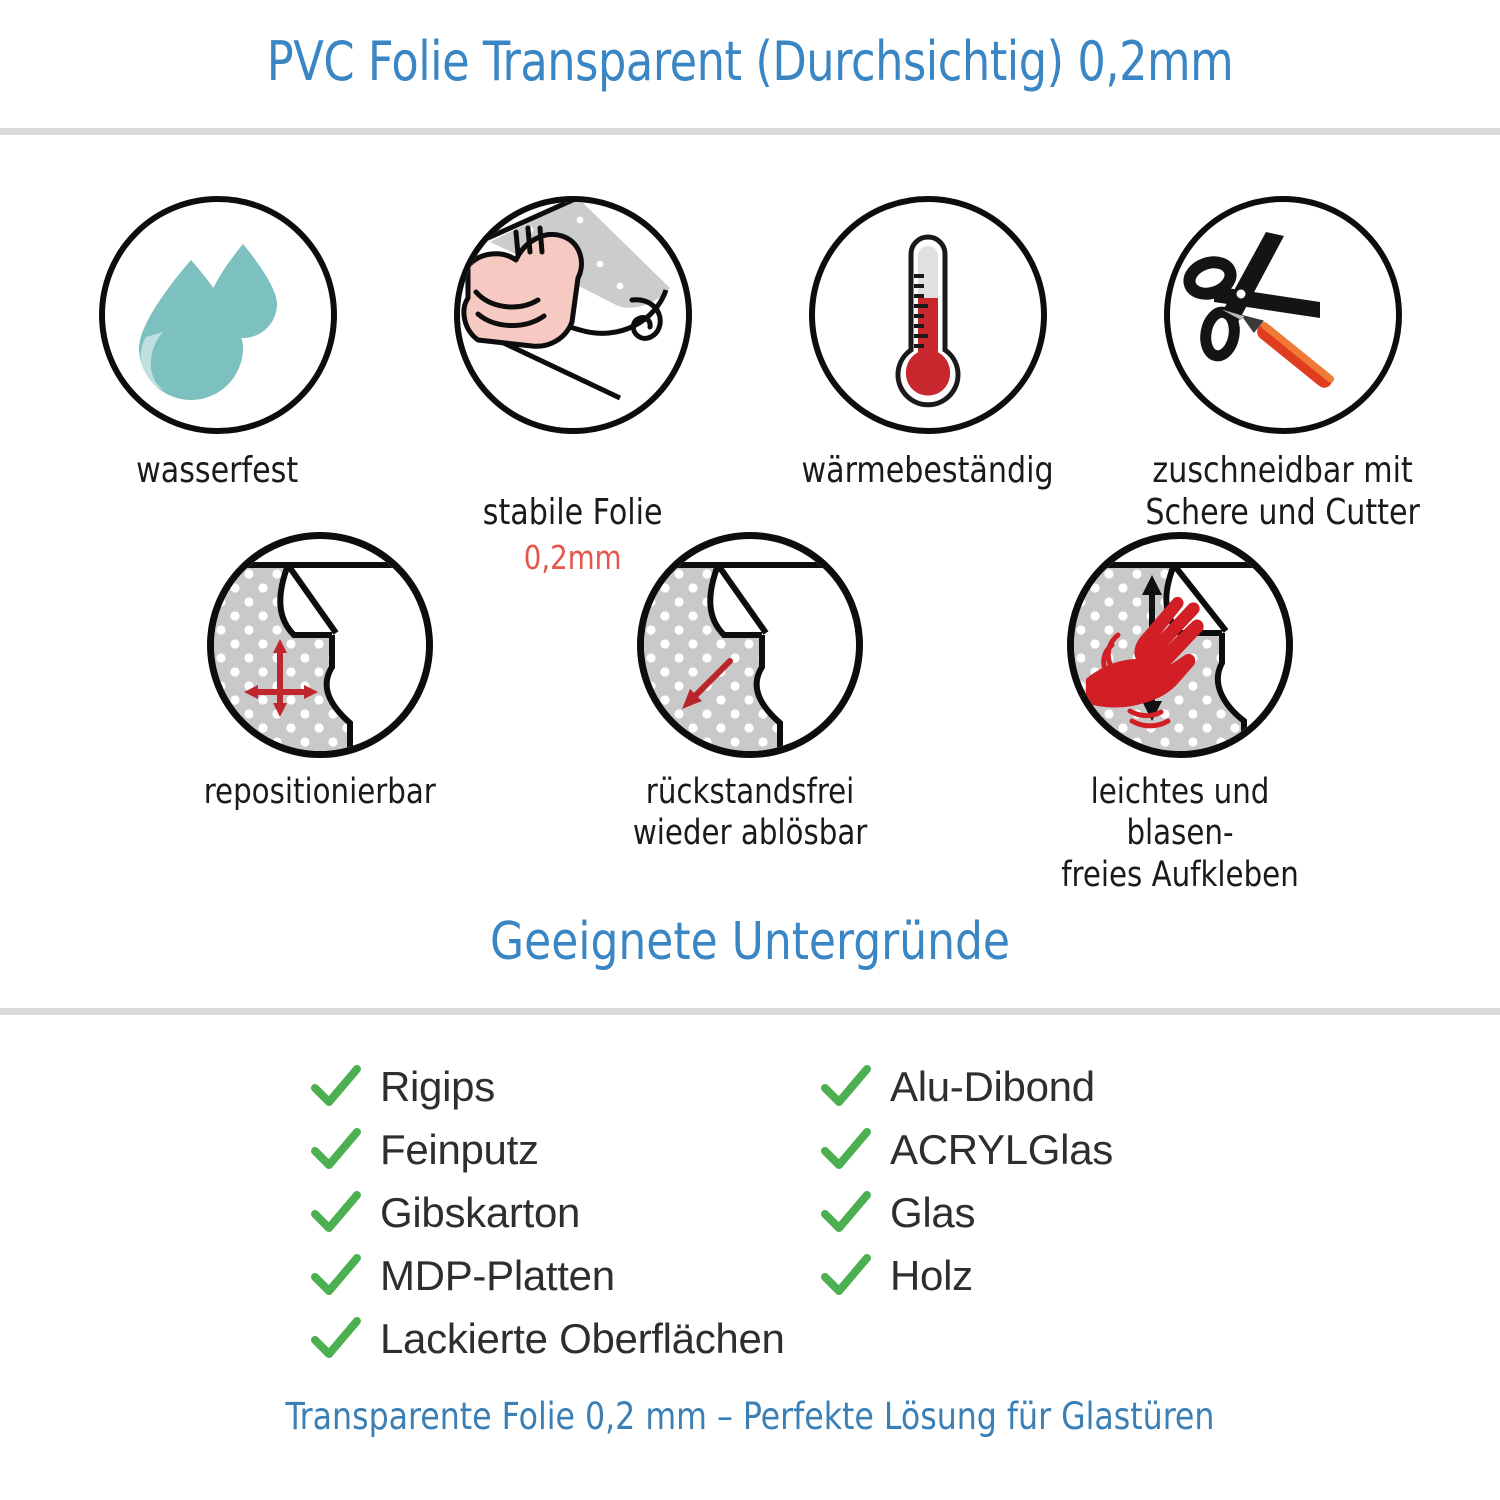 Image resolution: width=1500 pixels, height=1500 pixels. I want to click on feature-label: wärmebeständig, so click(927, 470).